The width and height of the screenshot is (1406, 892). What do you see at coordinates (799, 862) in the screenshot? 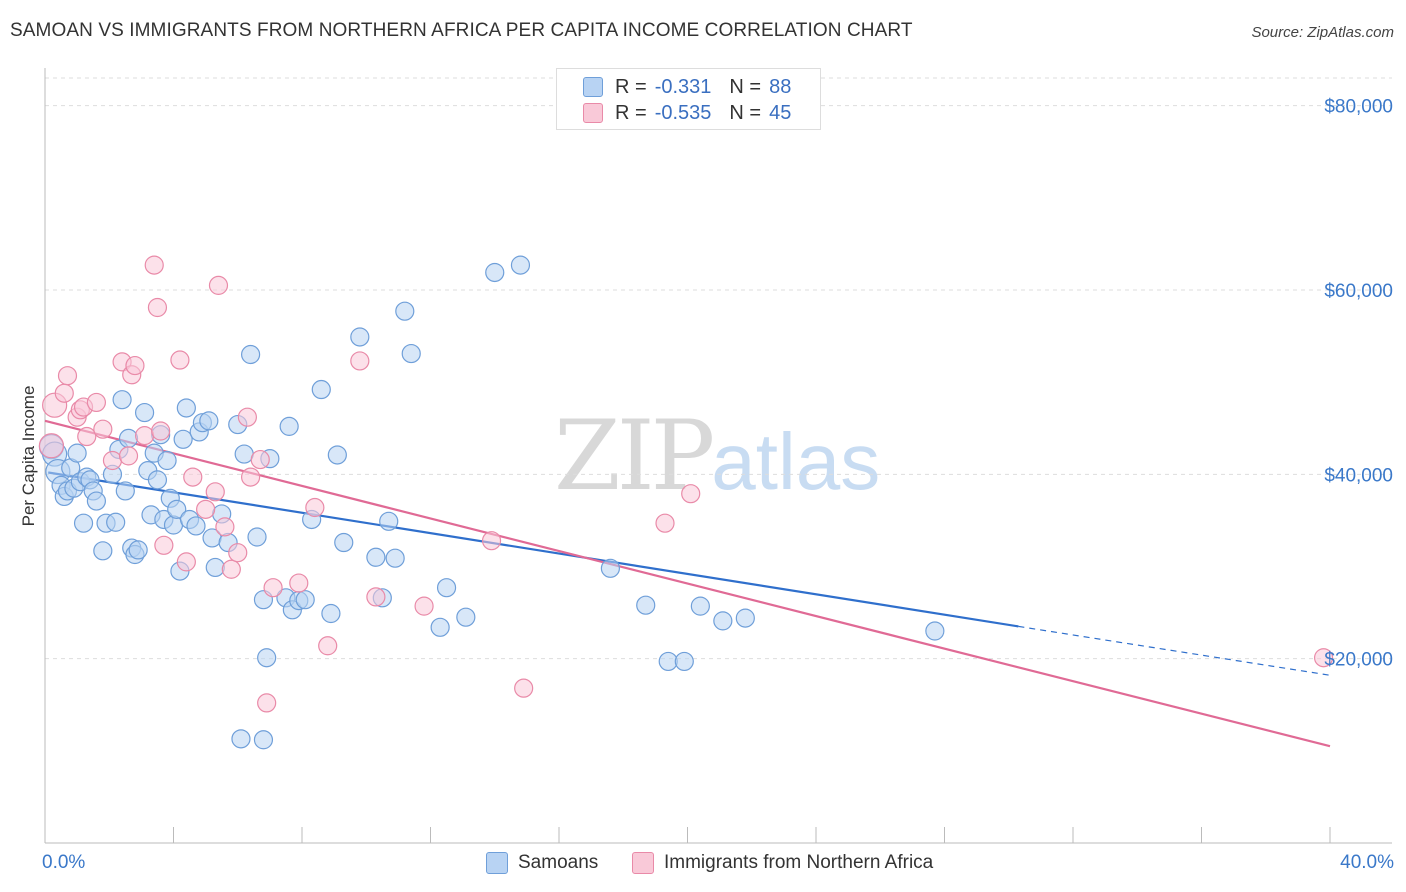
I see `legend-label-immigrants: Immigrants from Northern Africa` at bounding box center [799, 862].